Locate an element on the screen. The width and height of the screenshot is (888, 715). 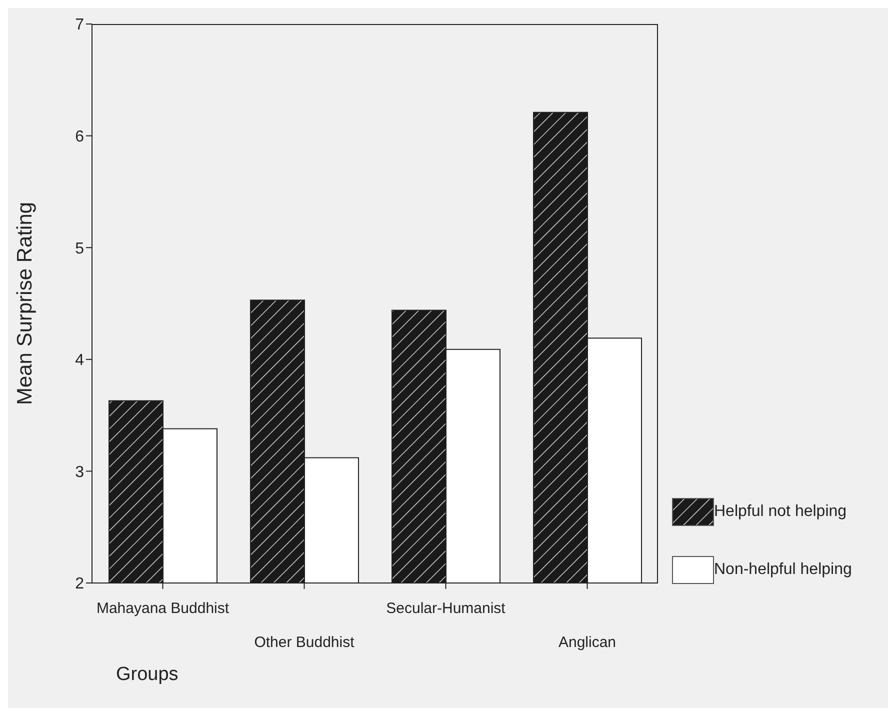
x-tick-label: Anglican is located at coordinates (587, 642).